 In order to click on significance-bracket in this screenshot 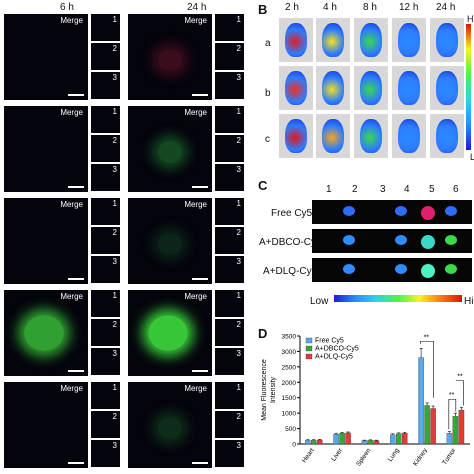, I will do `click(459, 393)`.